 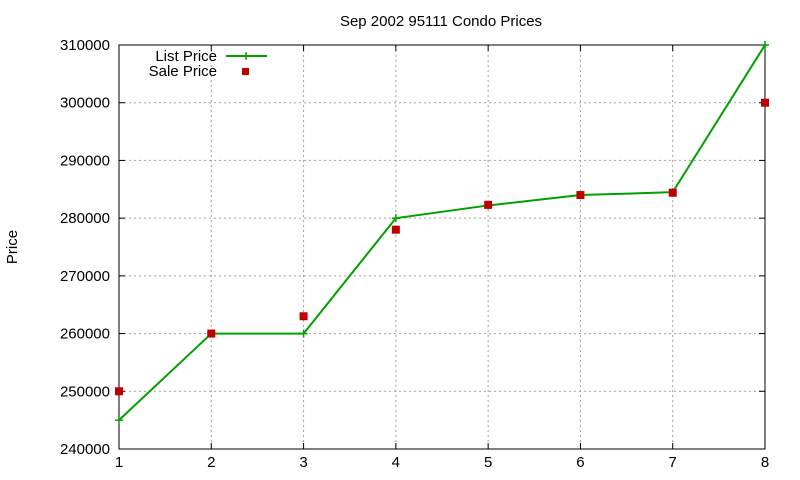 I want to click on x-tick-label: 4, so click(x=396, y=462).